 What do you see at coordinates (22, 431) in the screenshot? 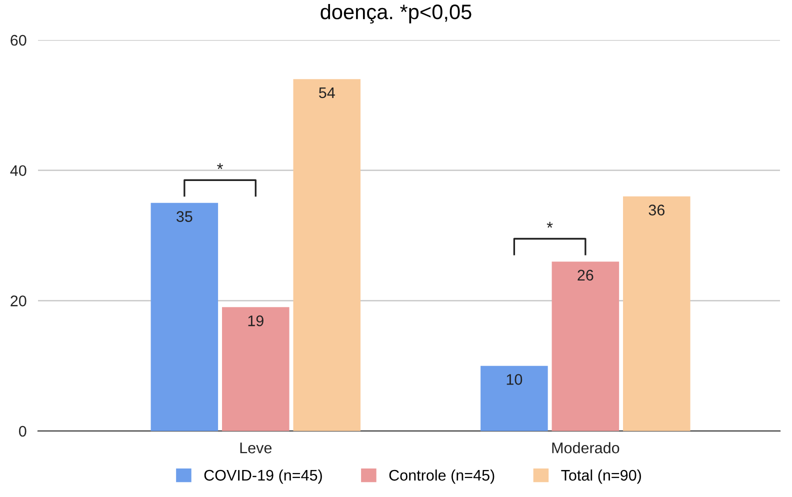
I see `y-tick-label: 0` at bounding box center [22, 431].